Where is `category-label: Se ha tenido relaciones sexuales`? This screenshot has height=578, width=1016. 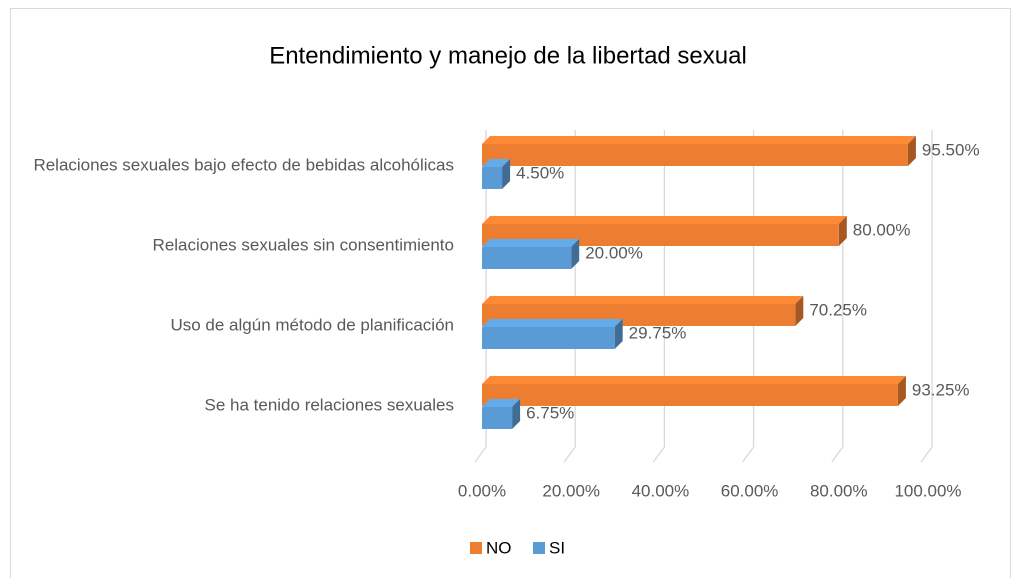
category-label: Se ha tenido relaciones sexuales is located at coordinates (234, 405).